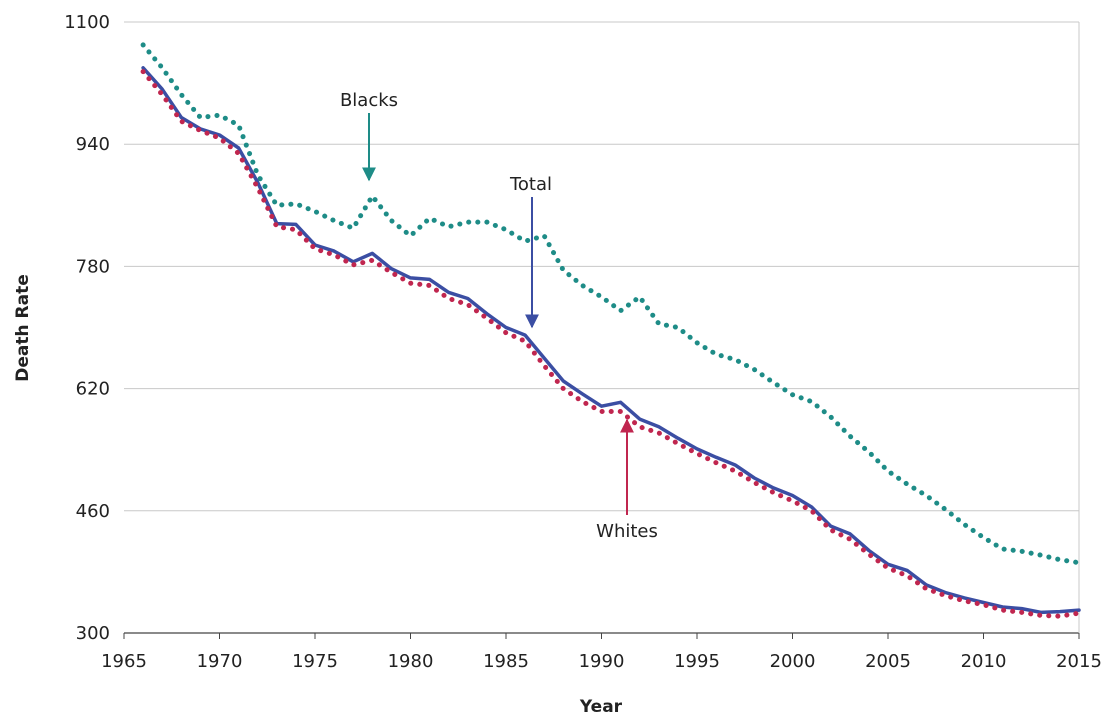 The image size is (1108, 717). I want to click on y-axis-title: Death Rate, so click(23, 327).